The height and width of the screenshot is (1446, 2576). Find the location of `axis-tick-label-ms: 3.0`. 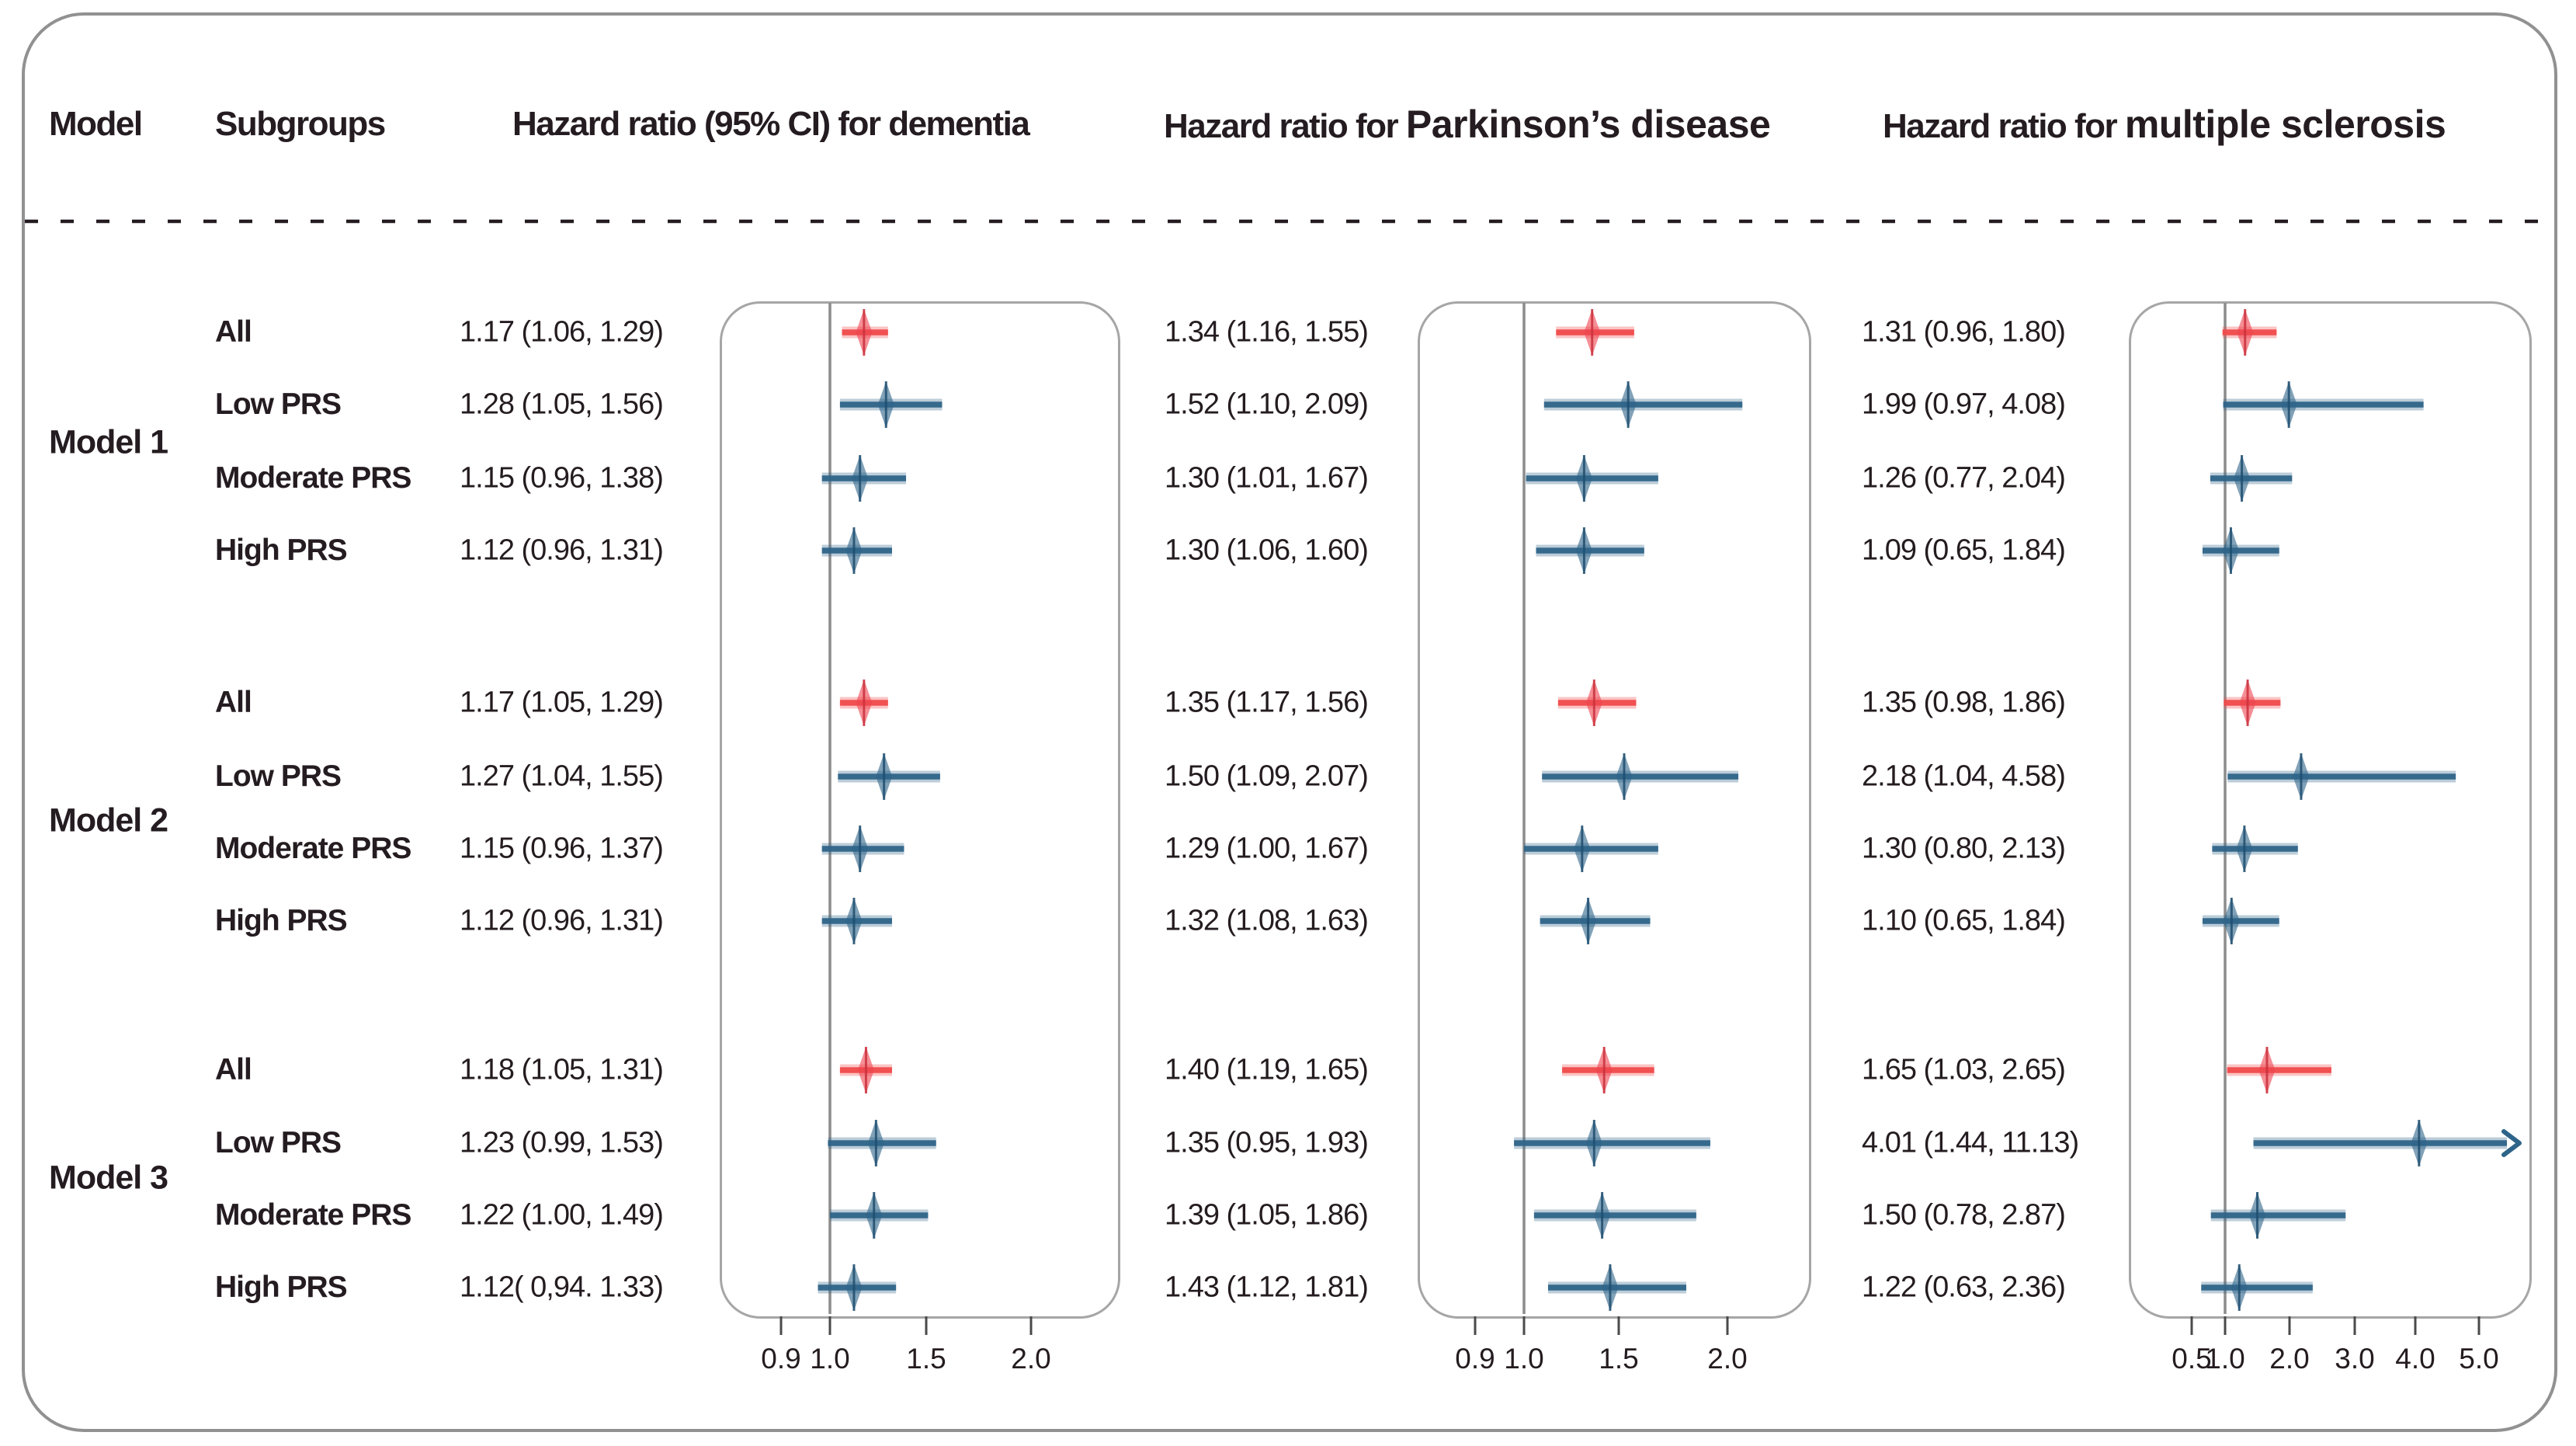

axis-tick-label-ms: 3.0 is located at coordinates (2354, 1359).